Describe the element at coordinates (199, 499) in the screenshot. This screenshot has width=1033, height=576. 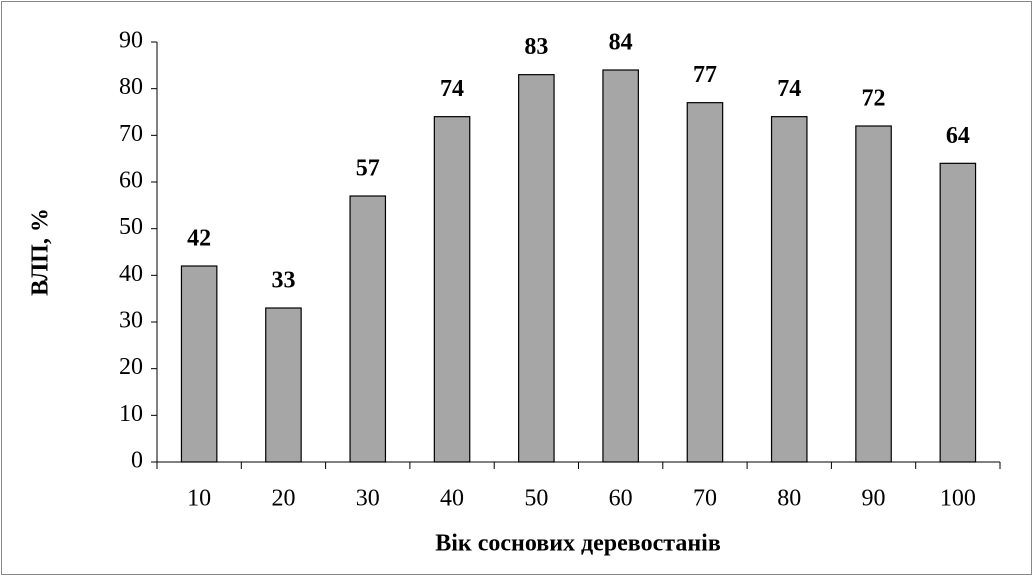
I see `x-tick-label: 10` at that location.